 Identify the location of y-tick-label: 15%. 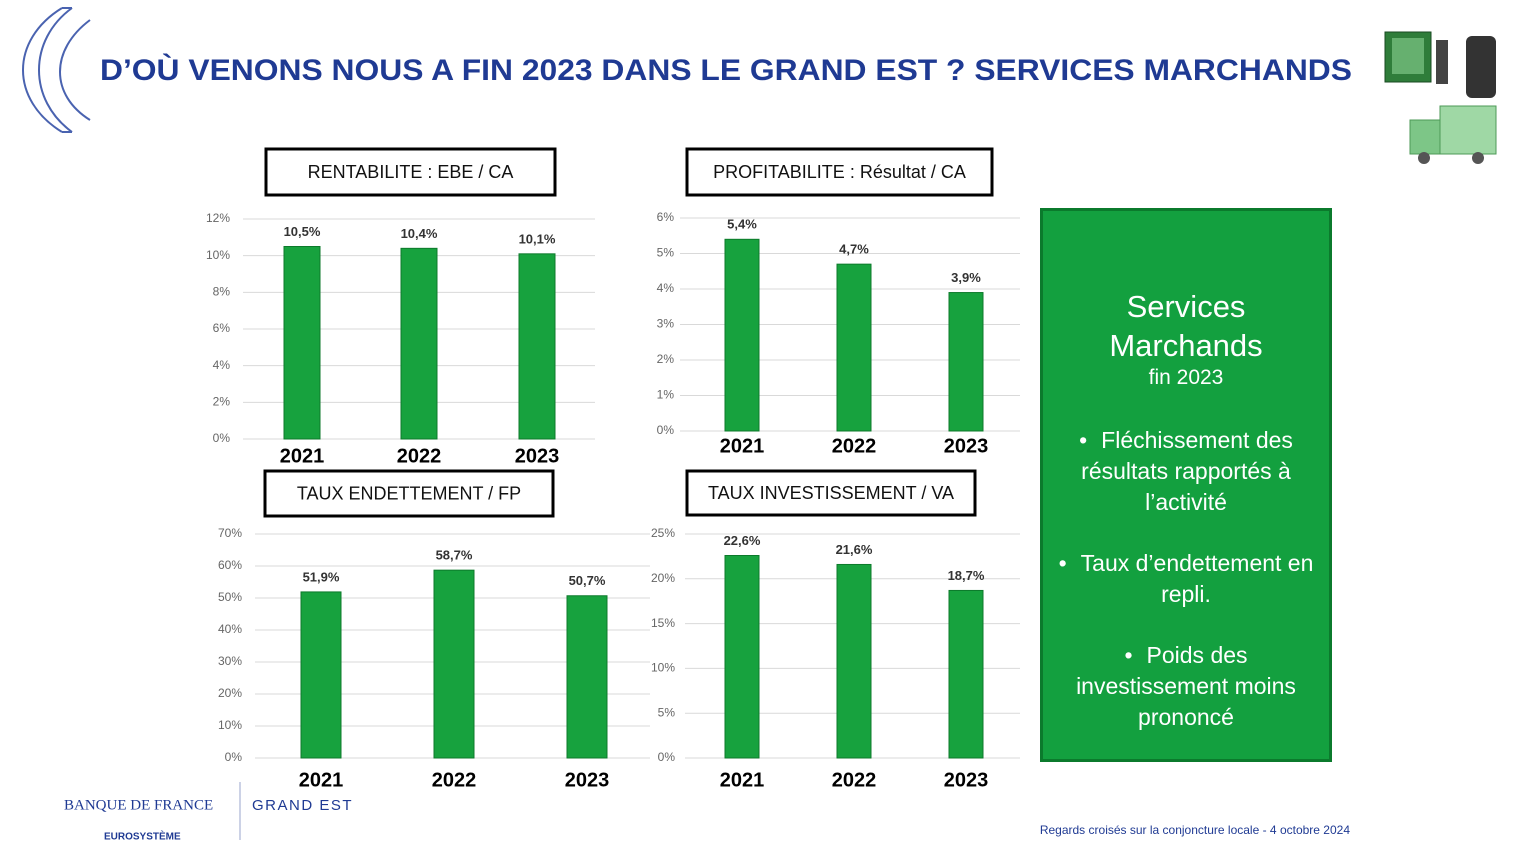
(663, 623).